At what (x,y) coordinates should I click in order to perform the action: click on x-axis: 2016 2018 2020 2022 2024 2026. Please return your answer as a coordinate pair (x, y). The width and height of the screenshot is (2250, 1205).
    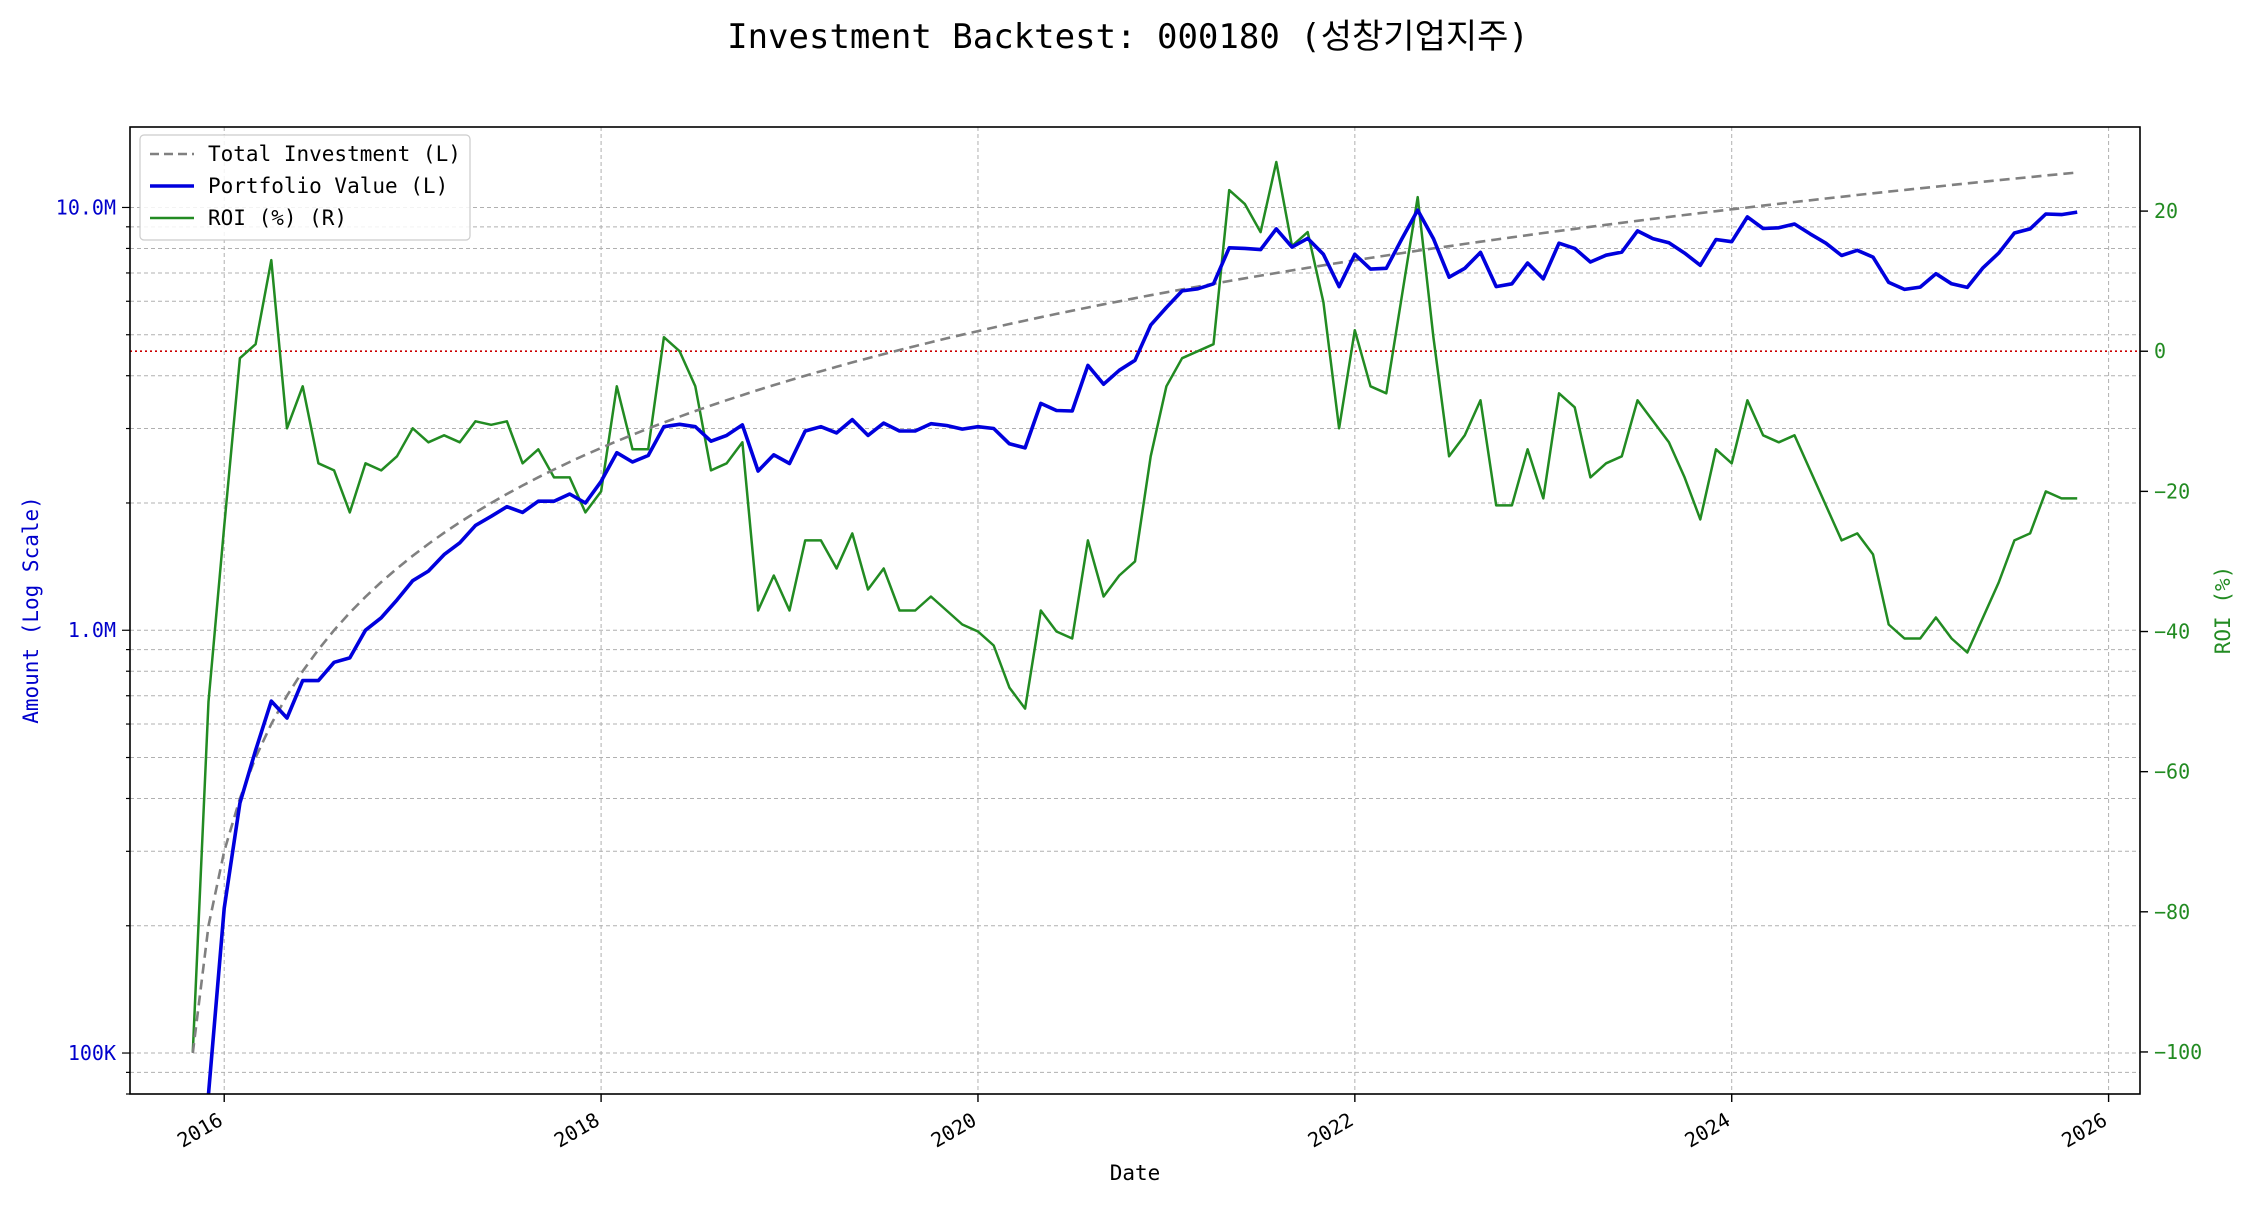
    Looking at the image, I should click on (1142, 1123).